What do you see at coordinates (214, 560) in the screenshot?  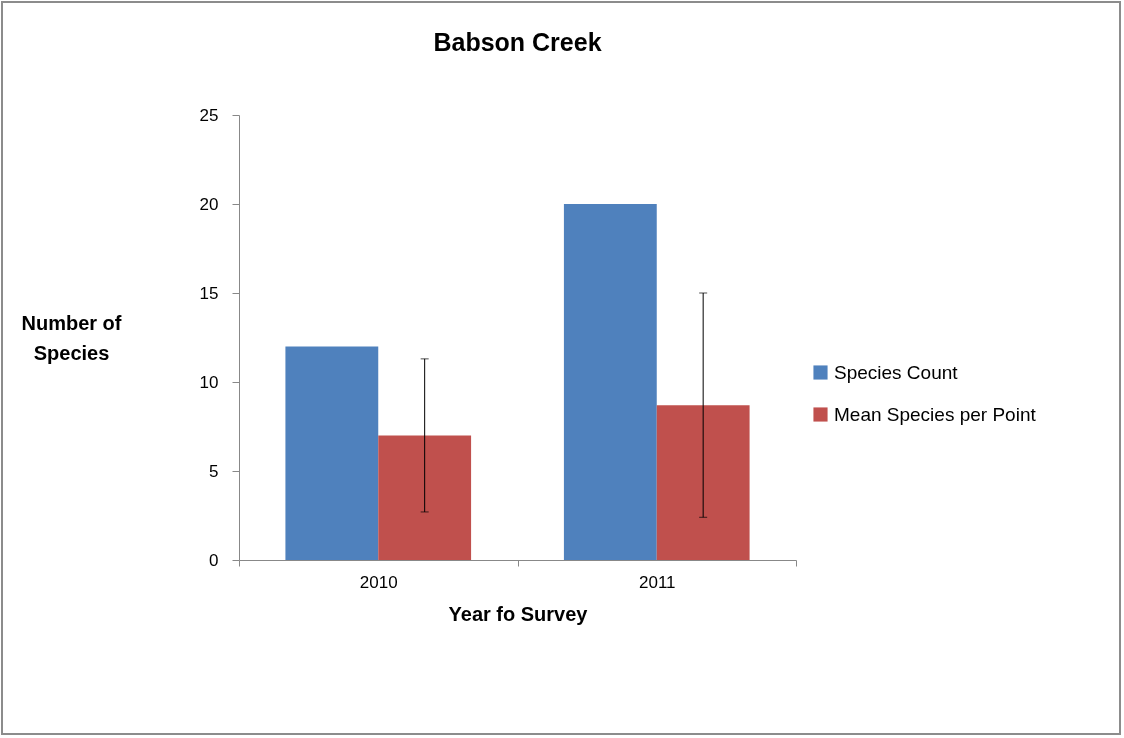 I see `y-tick-label: 0` at bounding box center [214, 560].